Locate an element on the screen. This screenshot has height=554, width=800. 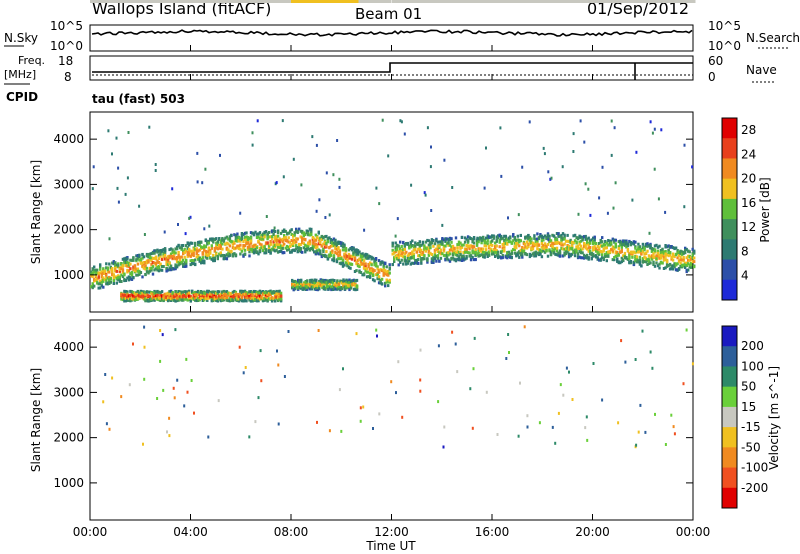
noise-right-tick-bottom: 10^0 is located at coordinates (724, 46).